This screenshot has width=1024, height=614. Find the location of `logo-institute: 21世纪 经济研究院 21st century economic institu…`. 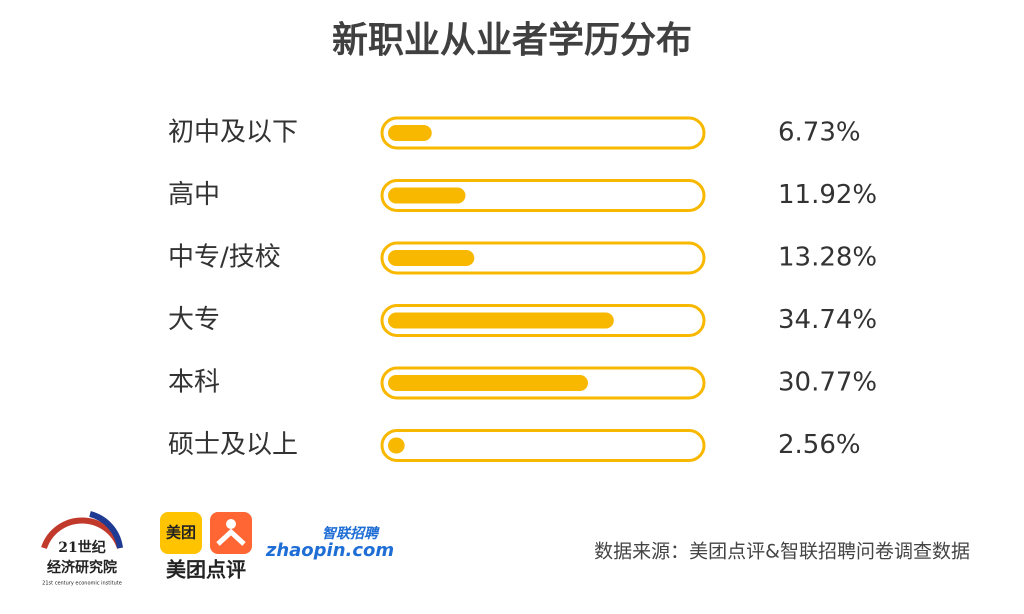

logo-institute: 21世纪 经济研究院 21st century economic institu… is located at coordinates (82, 549).